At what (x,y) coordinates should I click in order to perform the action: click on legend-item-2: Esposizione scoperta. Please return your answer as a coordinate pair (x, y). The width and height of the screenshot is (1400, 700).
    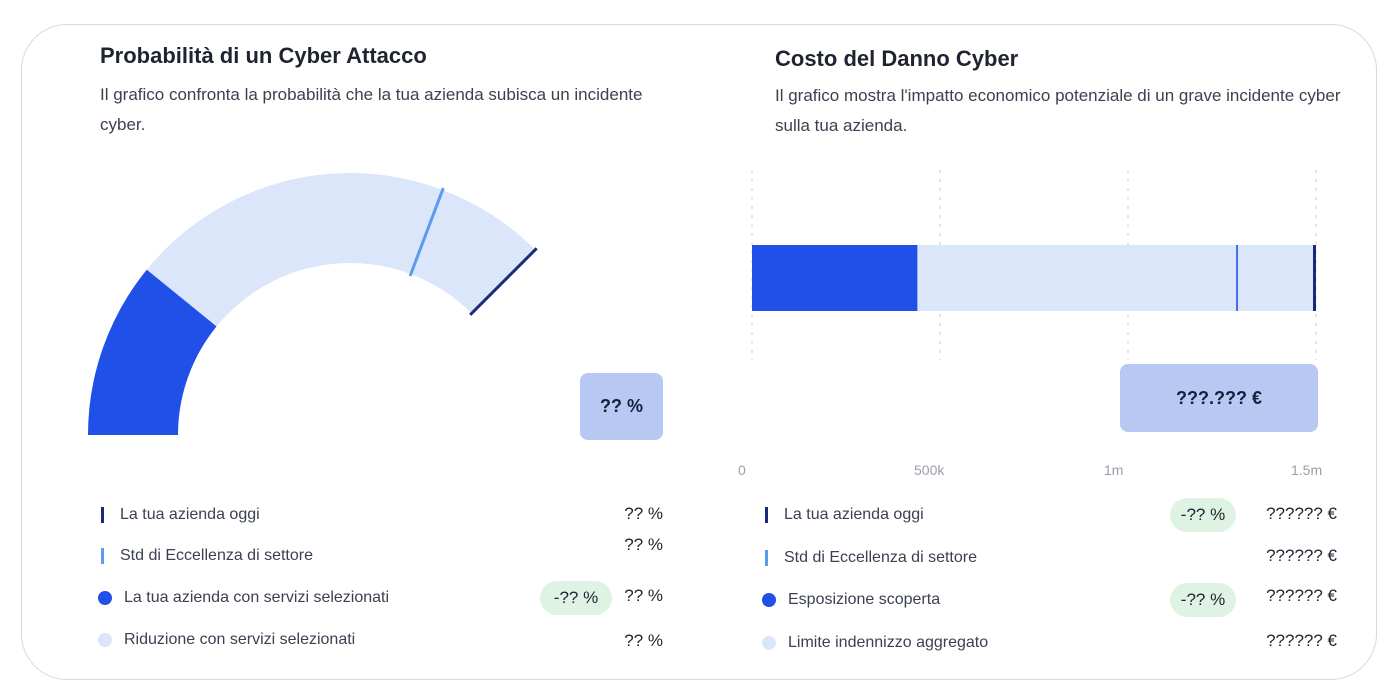
    Looking at the image, I should click on (851, 600).